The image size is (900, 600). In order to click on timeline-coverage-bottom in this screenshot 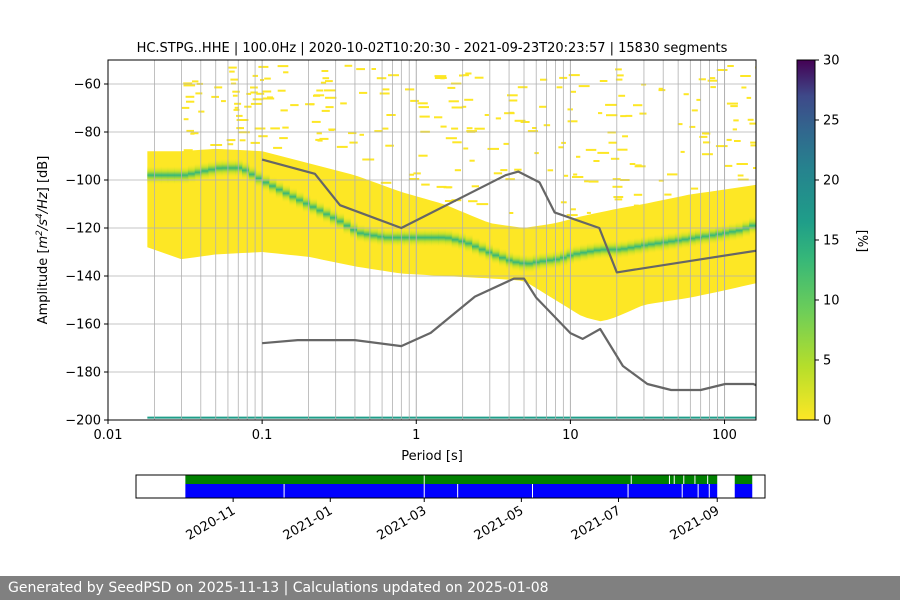, I will do `click(451, 491)`.